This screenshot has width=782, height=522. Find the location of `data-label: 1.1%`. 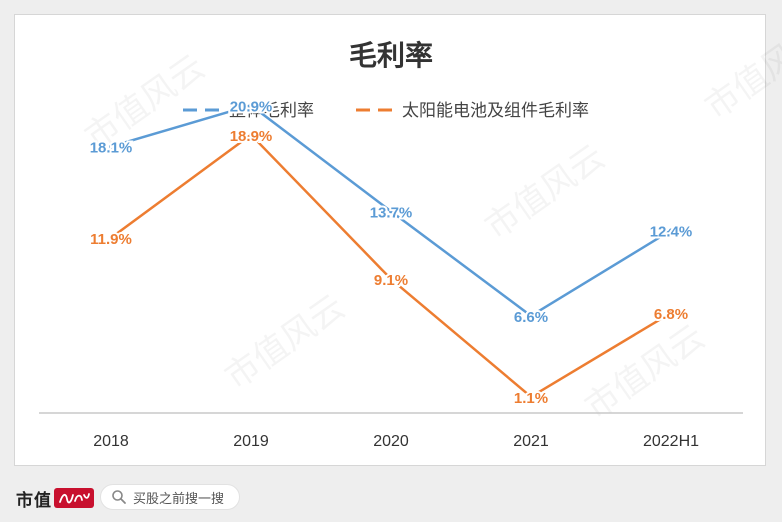

data-label: 1.1% is located at coordinates (531, 398).